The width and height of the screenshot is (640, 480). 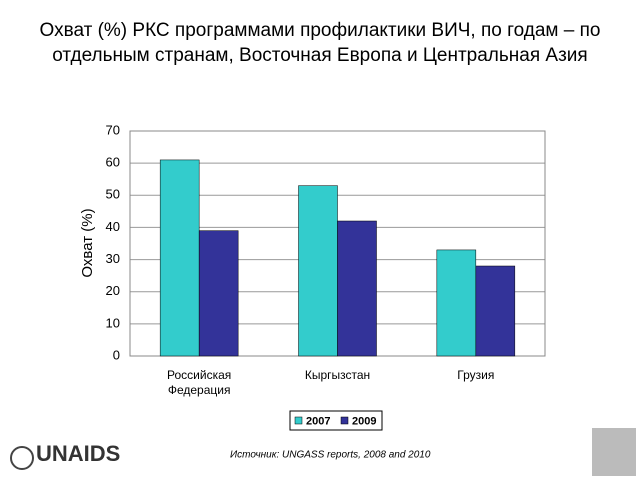 What do you see at coordinates (113, 194) in the screenshot?
I see `y-tick-label: 50` at bounding box center [113, 194].